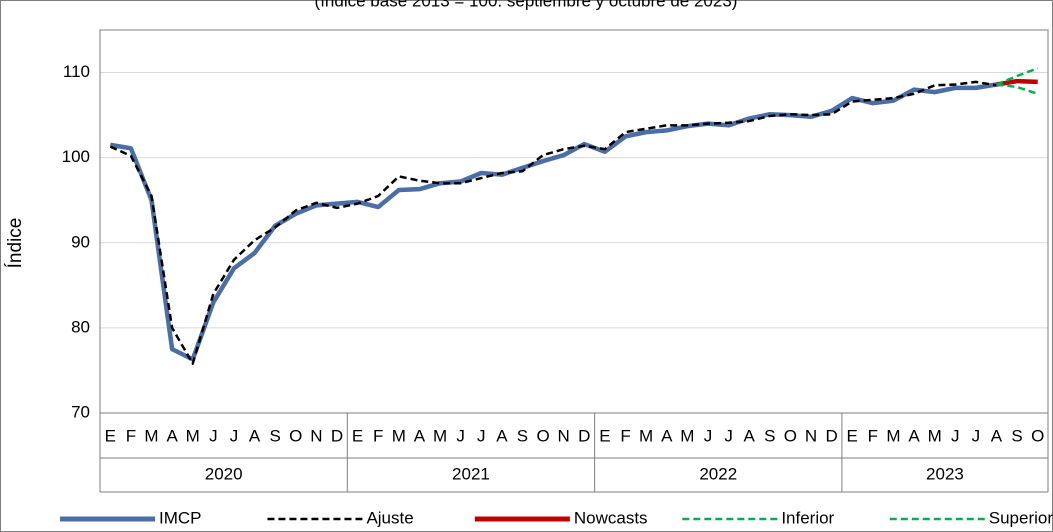  I want to click on year-label: 2021, so click(471, 473).